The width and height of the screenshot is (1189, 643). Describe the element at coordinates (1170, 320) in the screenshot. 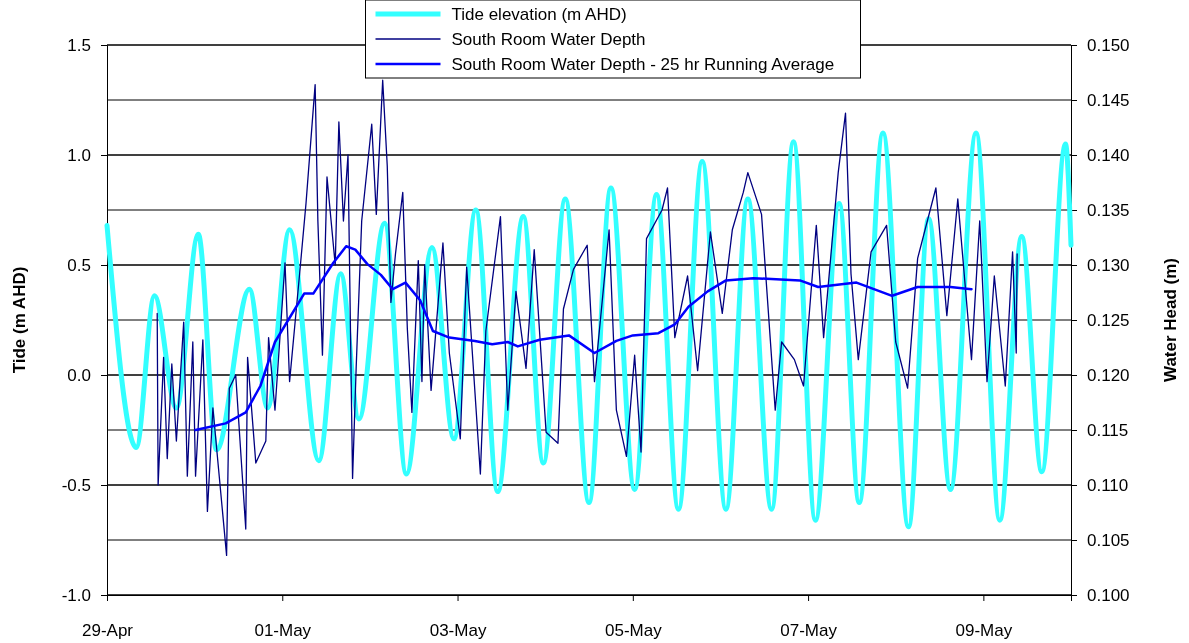

I see `y2-axis-title: Water Head (m)` at that location.